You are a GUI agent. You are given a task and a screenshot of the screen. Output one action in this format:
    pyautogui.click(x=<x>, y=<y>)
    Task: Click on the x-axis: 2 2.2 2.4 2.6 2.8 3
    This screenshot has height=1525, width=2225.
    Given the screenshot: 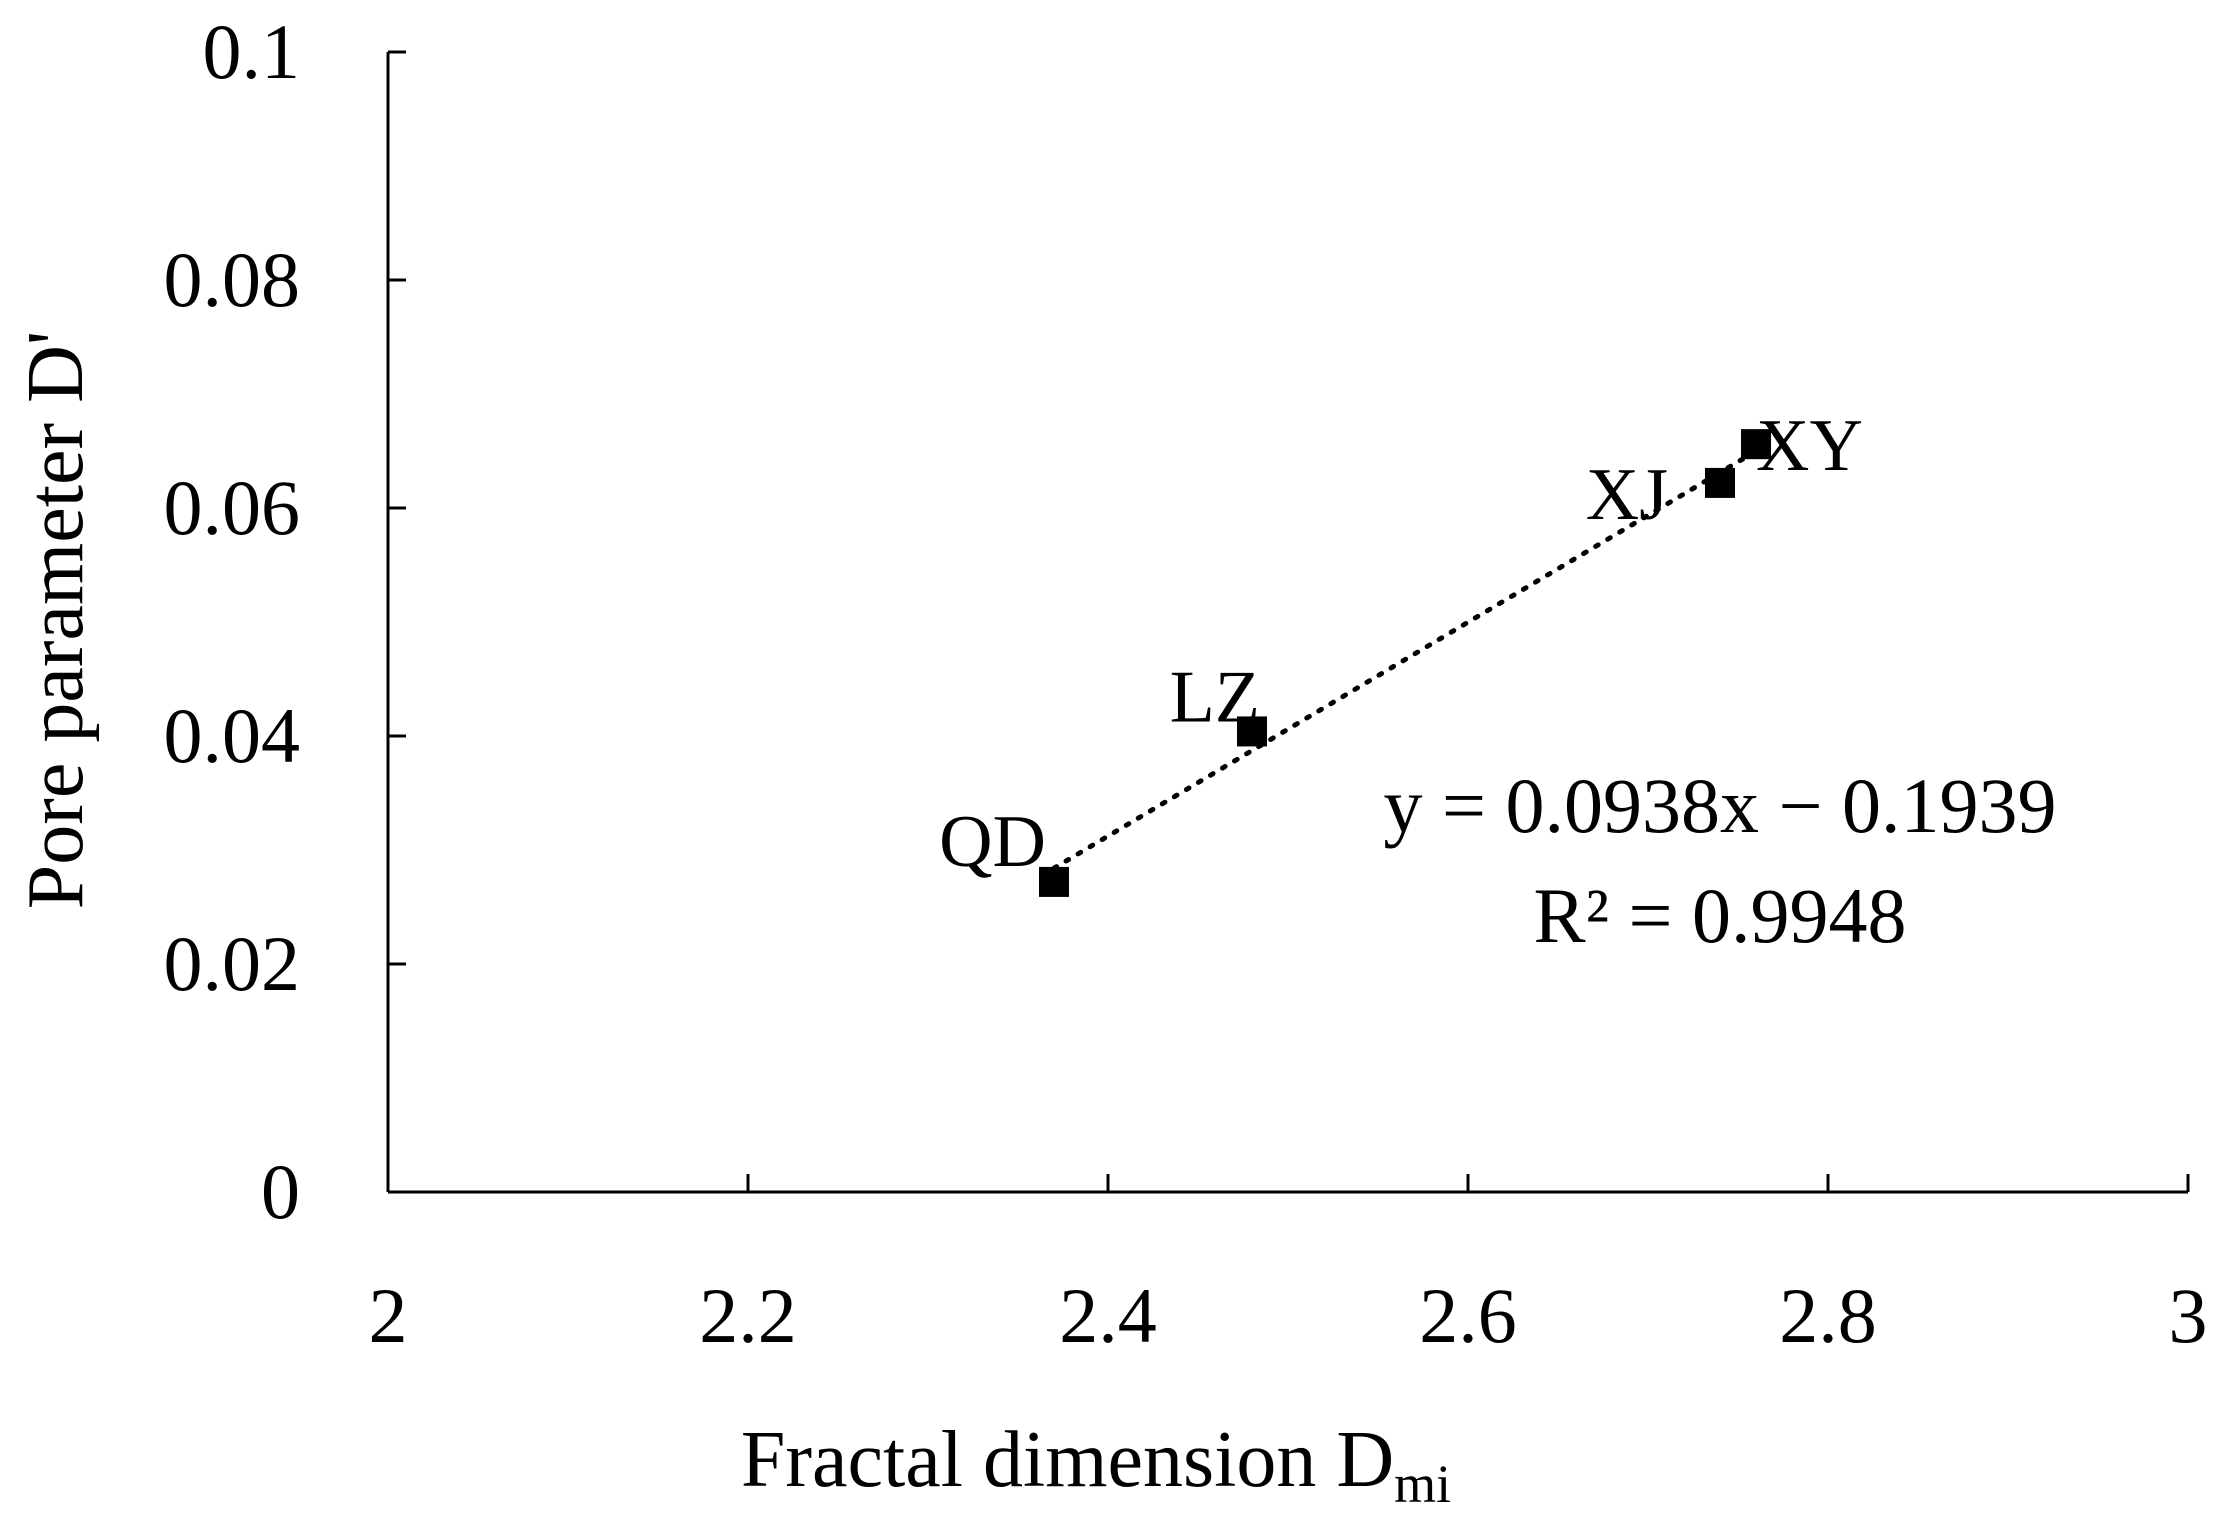 What is the action you would take?
    pyautogui.click(x=1288, y=1266)
    